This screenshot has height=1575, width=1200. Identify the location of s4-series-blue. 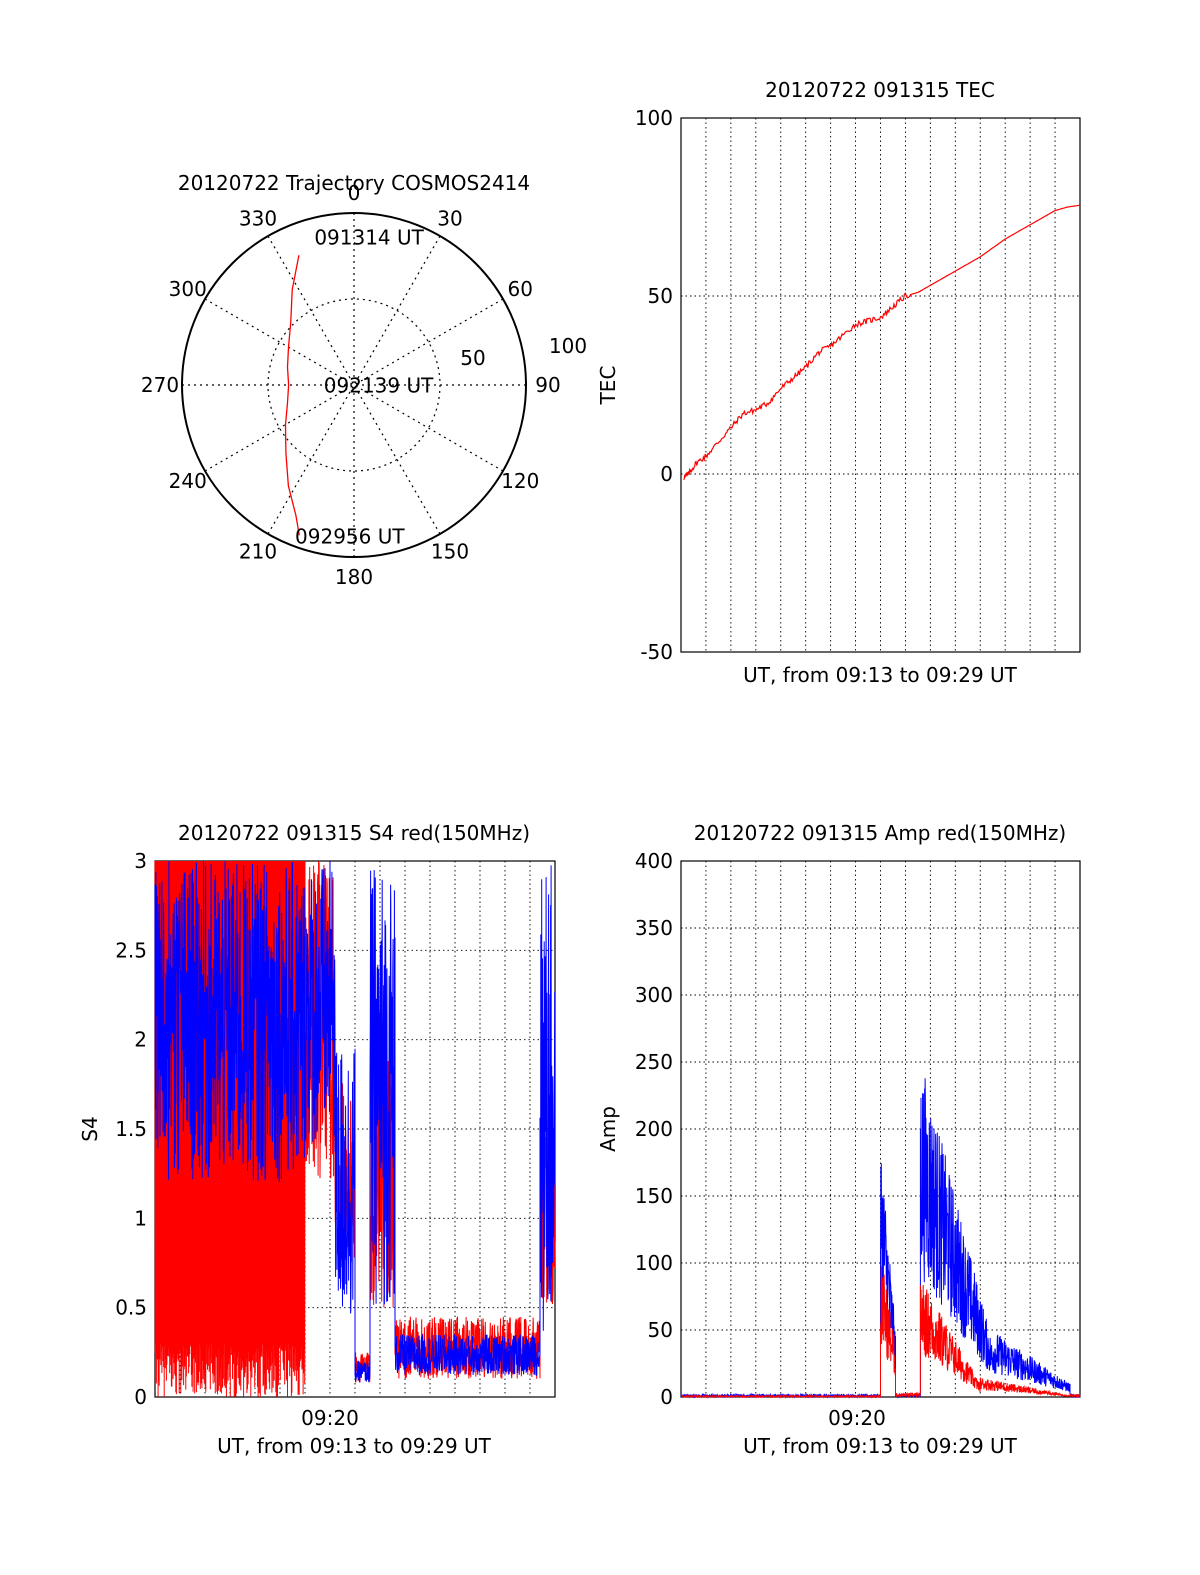
(355, 1122).